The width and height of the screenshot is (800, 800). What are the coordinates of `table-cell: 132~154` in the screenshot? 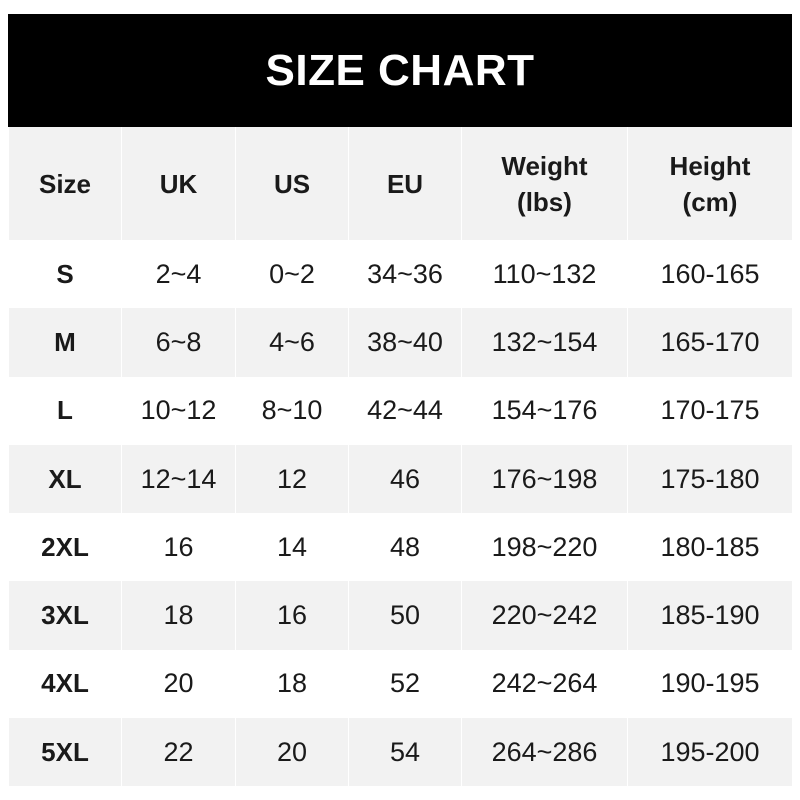 It's located at (544, 342).